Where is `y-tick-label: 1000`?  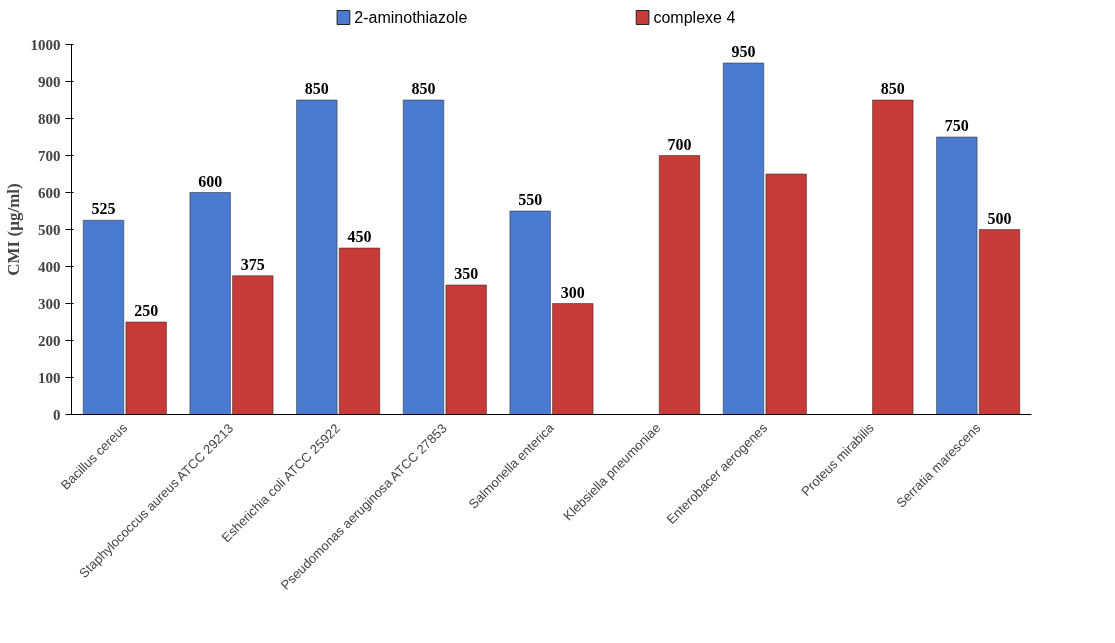 y-tick-label: 1000 is located at coordinates (45, 44).